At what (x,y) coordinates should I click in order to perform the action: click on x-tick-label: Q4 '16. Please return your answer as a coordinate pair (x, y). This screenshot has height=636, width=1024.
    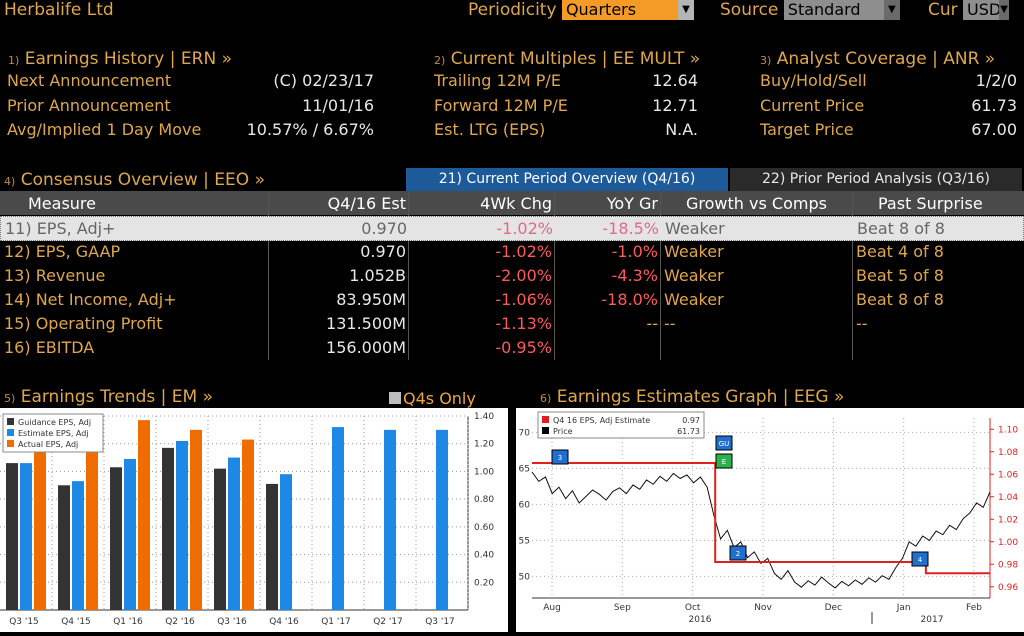
    Looking at the image, I should click on (284, 622).